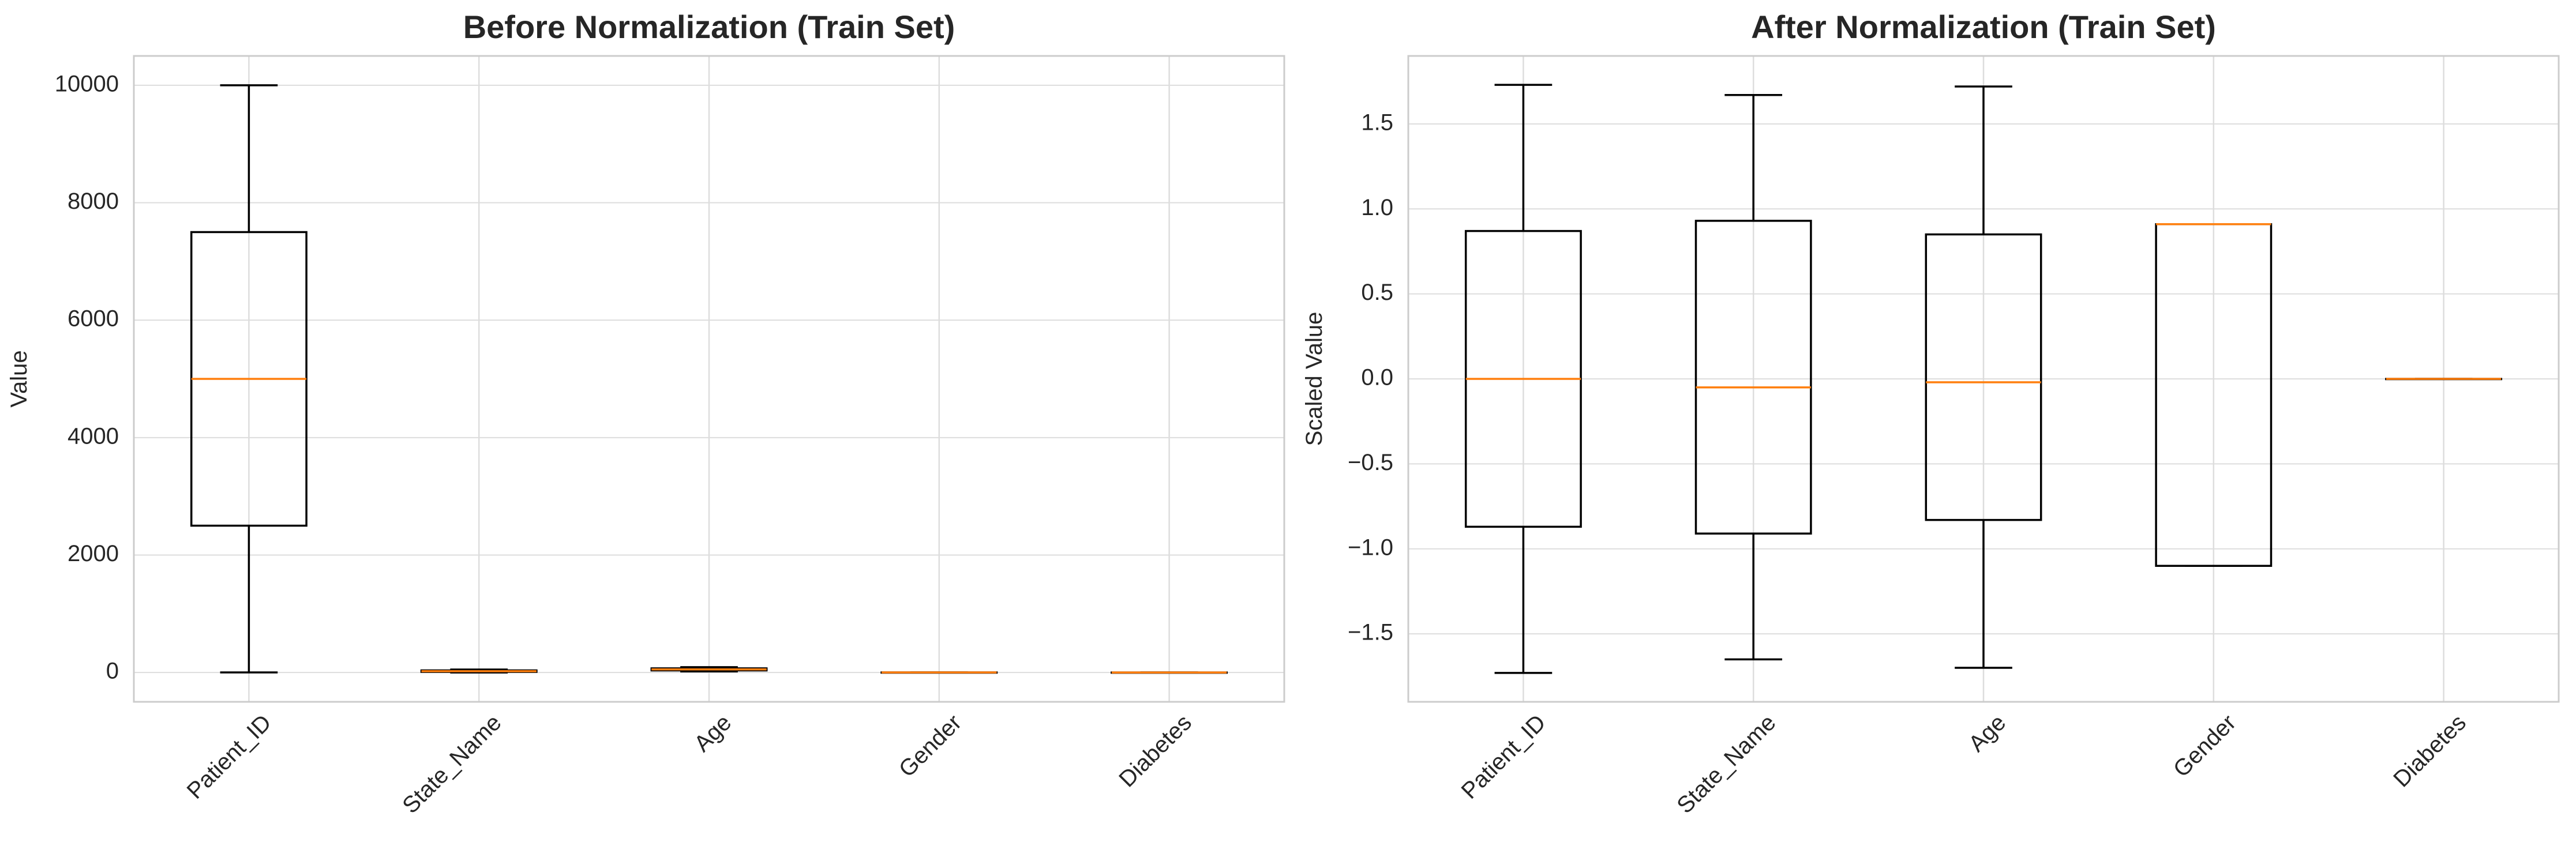 Image resolution: width=2576 pixels, height=846 pixels. I want to click on chart-1-xtick-label: State_Name, so click(1726, 764).